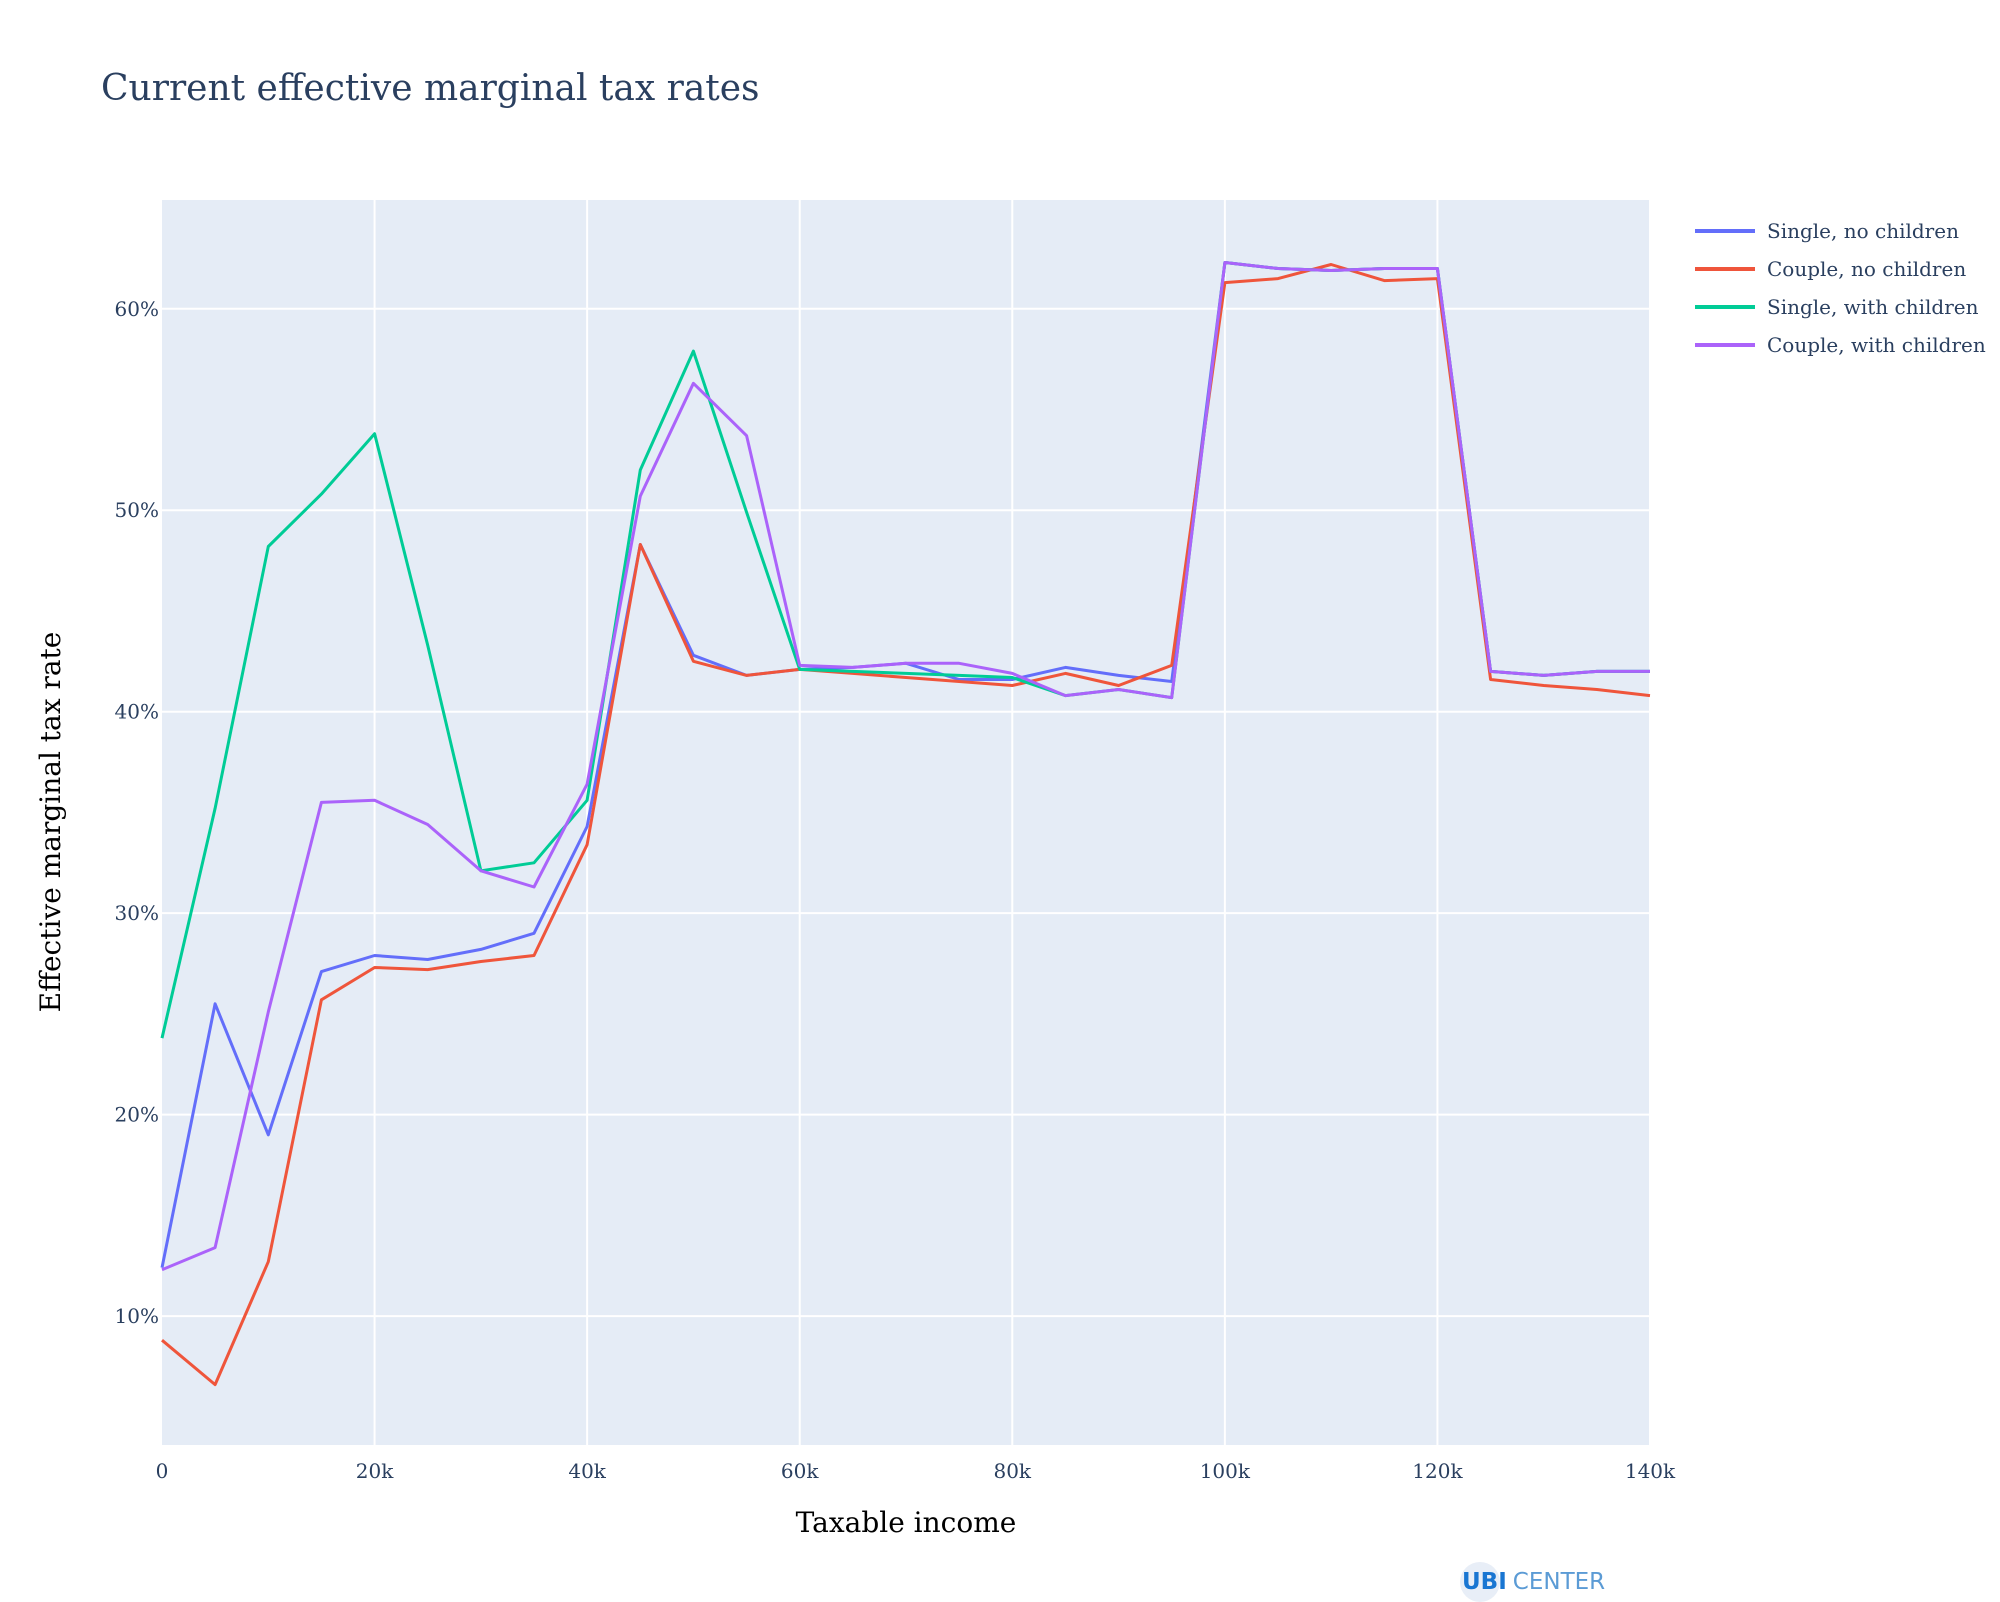 Image resolution: width=2000 pixels, height=1602 pixels. I want to click on x-axis-title: Taxable income, so click(906, 1522).